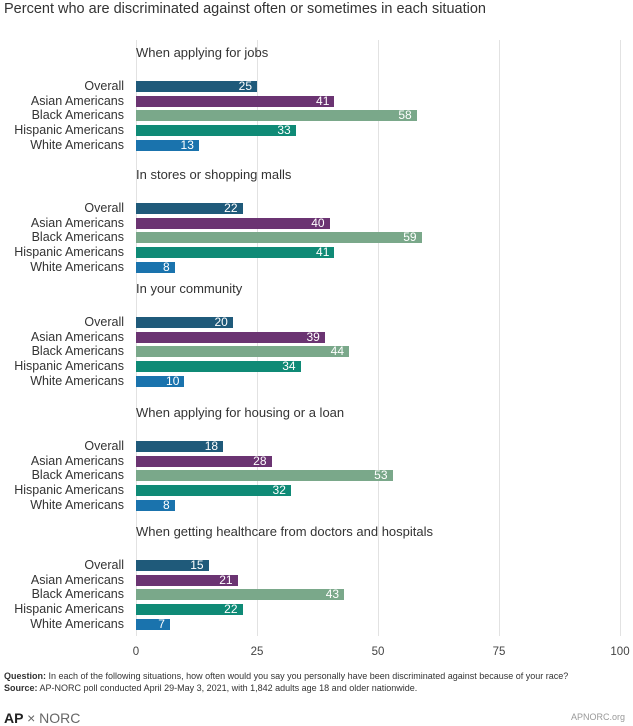 Image resolution: width=633 pixels, height=726 pixels. Describe the element at coordinates (161, 624) in the screenshot. I see `bar-value-label: 7` at that location.